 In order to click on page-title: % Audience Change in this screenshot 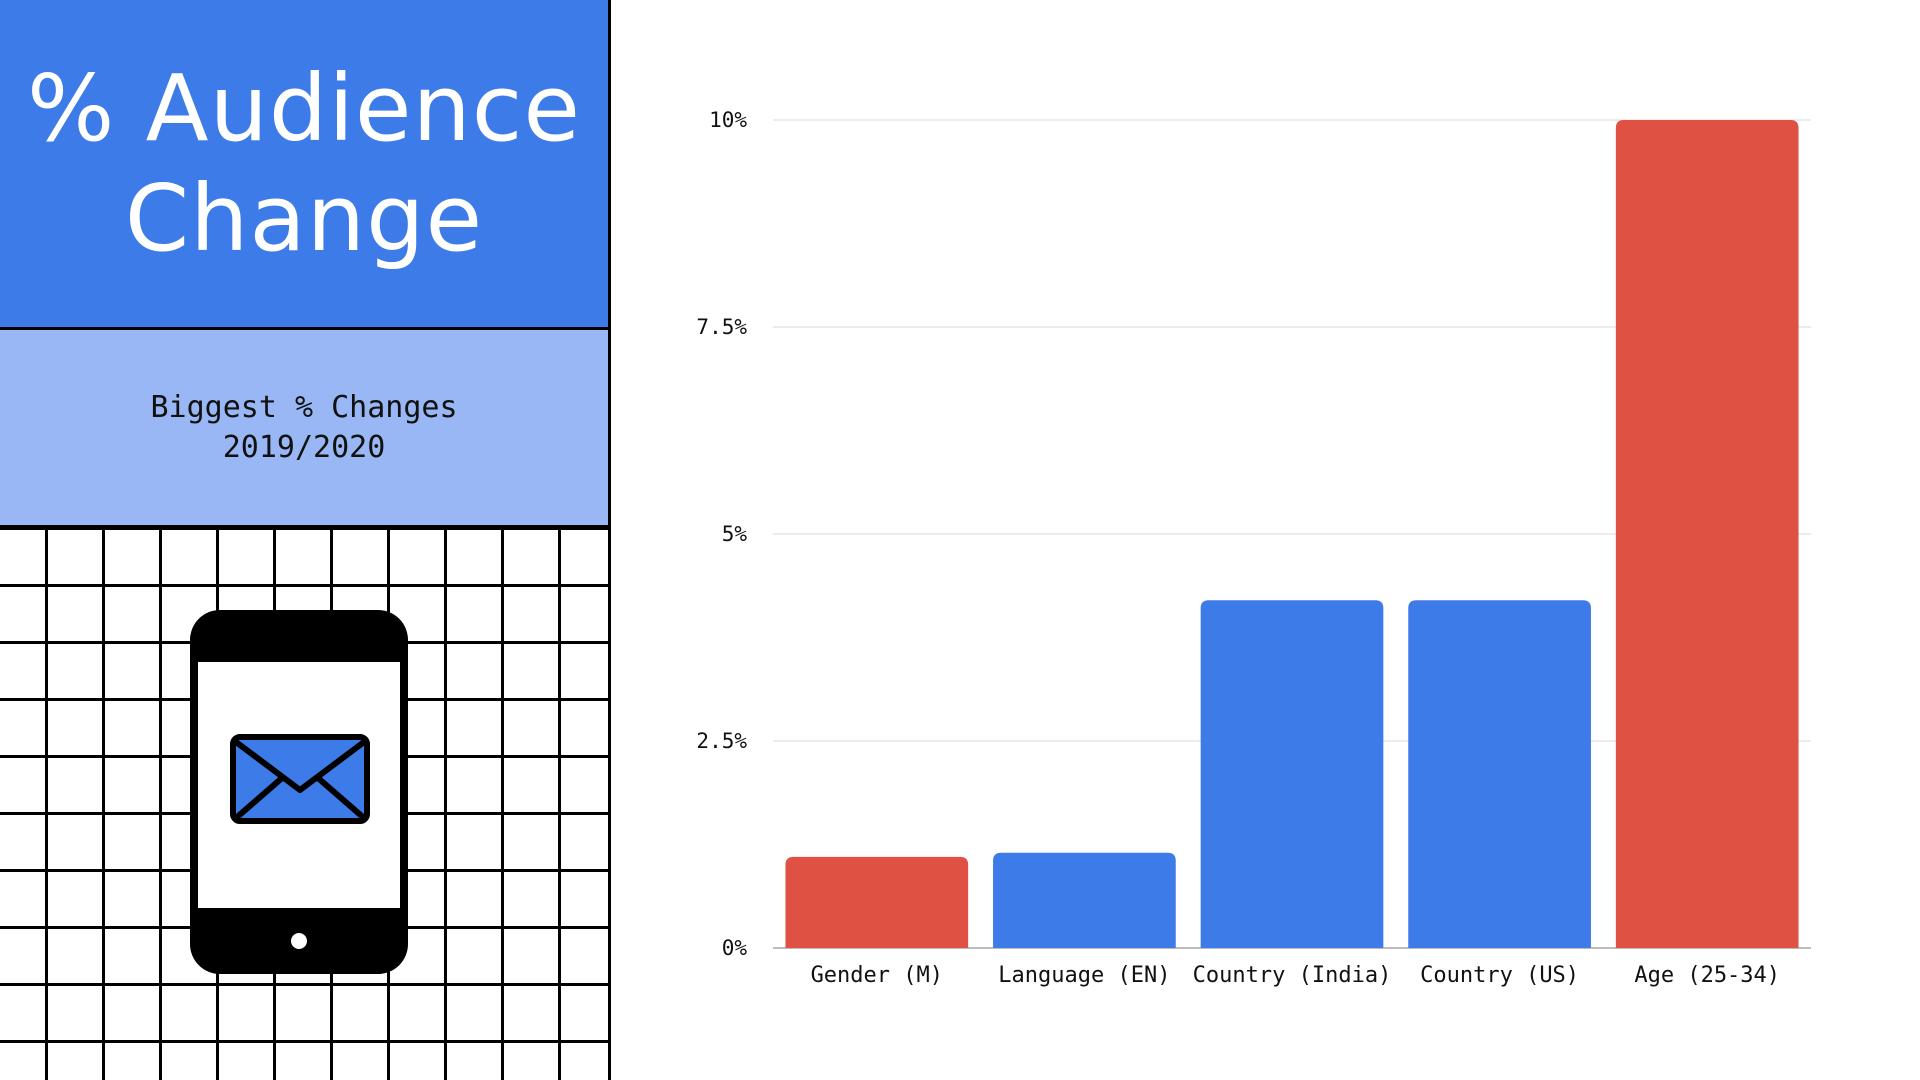, I will do `click(304, 164)`.